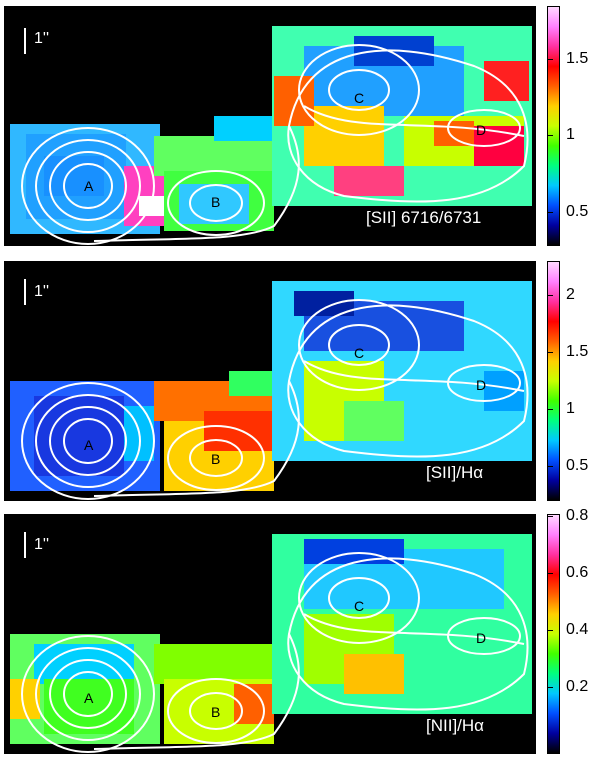  I want to click on colorbar-label-2-1: 1.5, so click(577, 351).